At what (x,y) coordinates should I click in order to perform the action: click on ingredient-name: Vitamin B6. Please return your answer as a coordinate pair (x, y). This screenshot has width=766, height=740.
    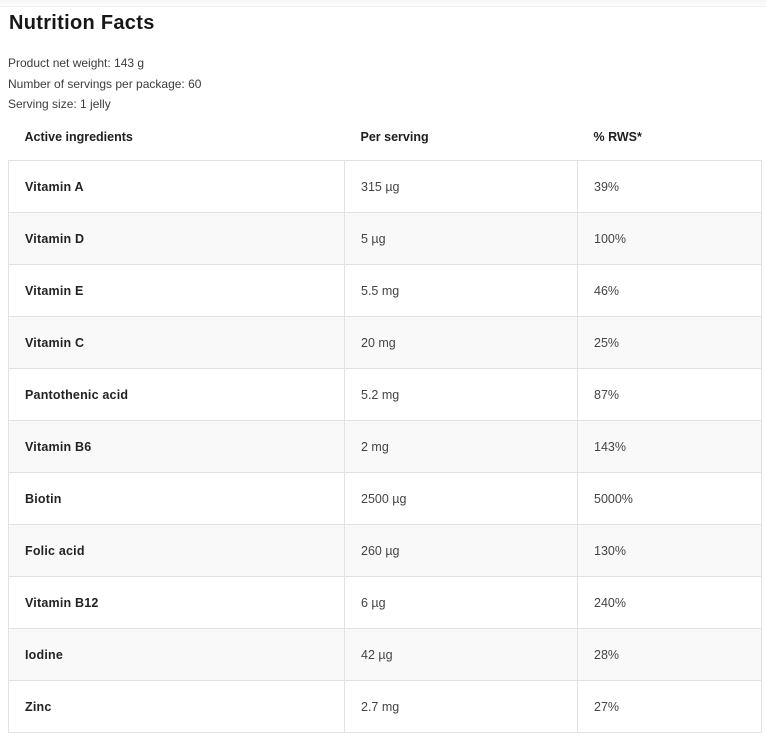
    Looking at the image, I should click on (176, 446).